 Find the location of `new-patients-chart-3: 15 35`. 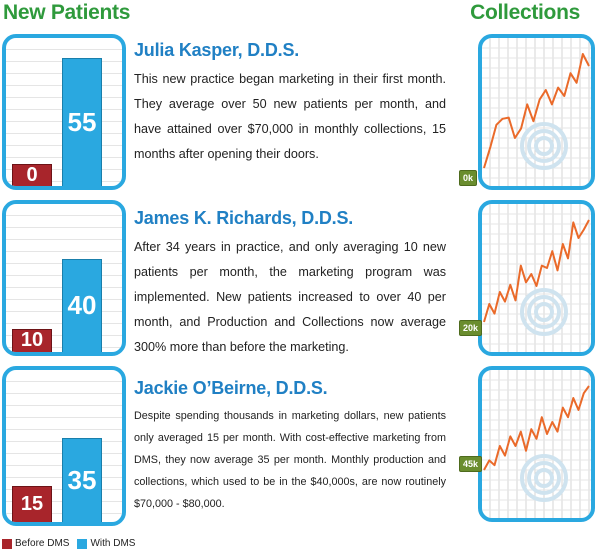

new-patients-chart-3: 15 35 is located at coordinates (64, 446).